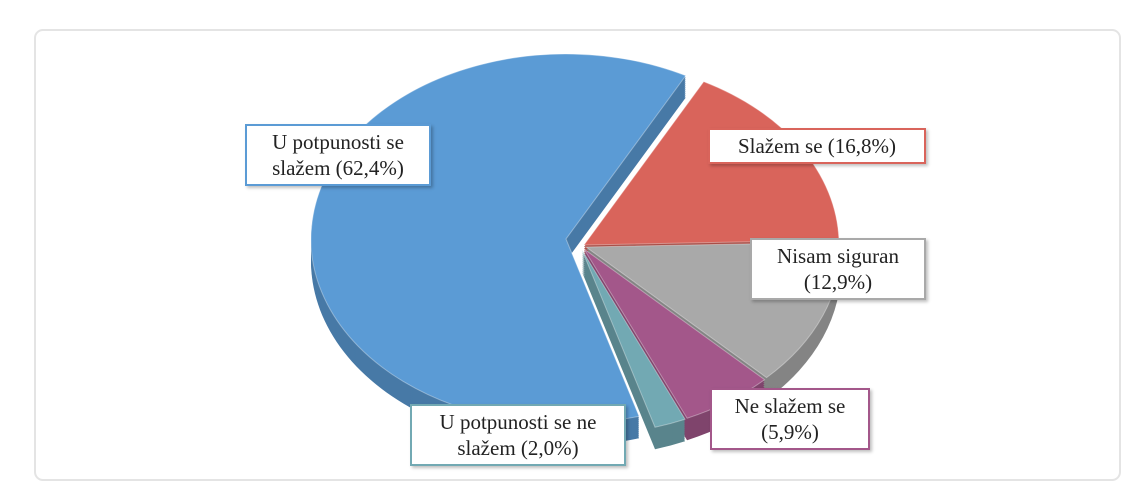 The height and width of the screenshot is (491, 1140). Describe the element at coordinates (838, 282) in the screenshot. I see `value-label: (12,9%)` at that location.